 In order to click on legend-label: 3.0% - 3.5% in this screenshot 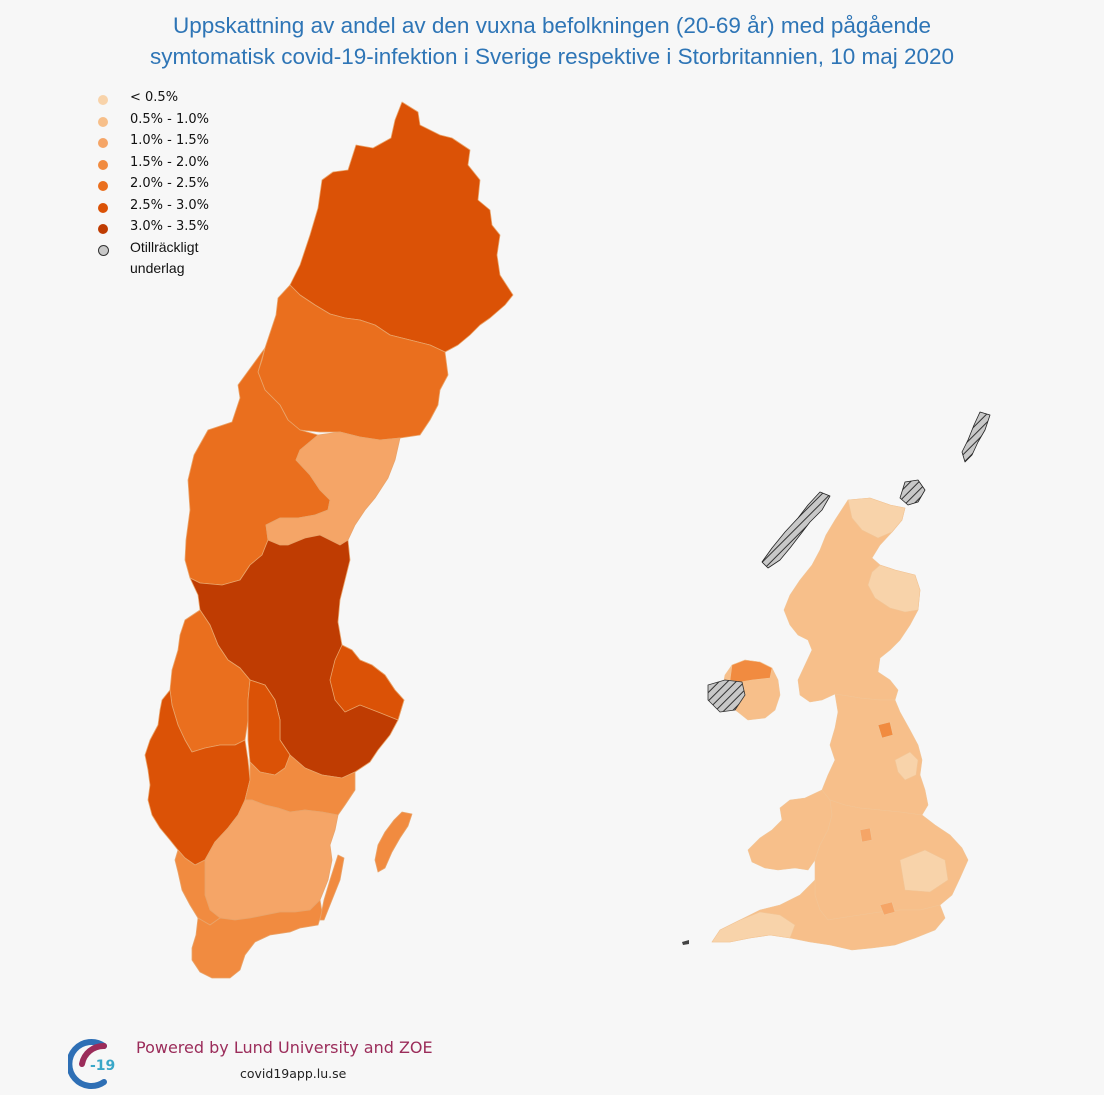, I will do `click(170, 226)`.